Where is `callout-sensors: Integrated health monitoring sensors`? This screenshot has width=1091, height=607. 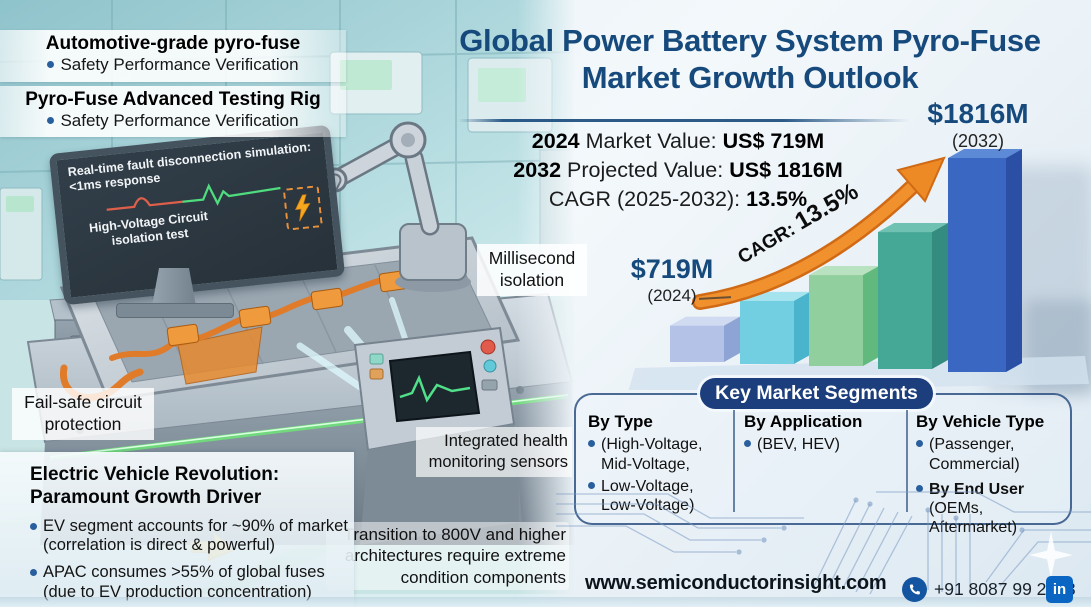
callout-sensors: Integrated health monitoring sensors is located at coordinates (494, 452).